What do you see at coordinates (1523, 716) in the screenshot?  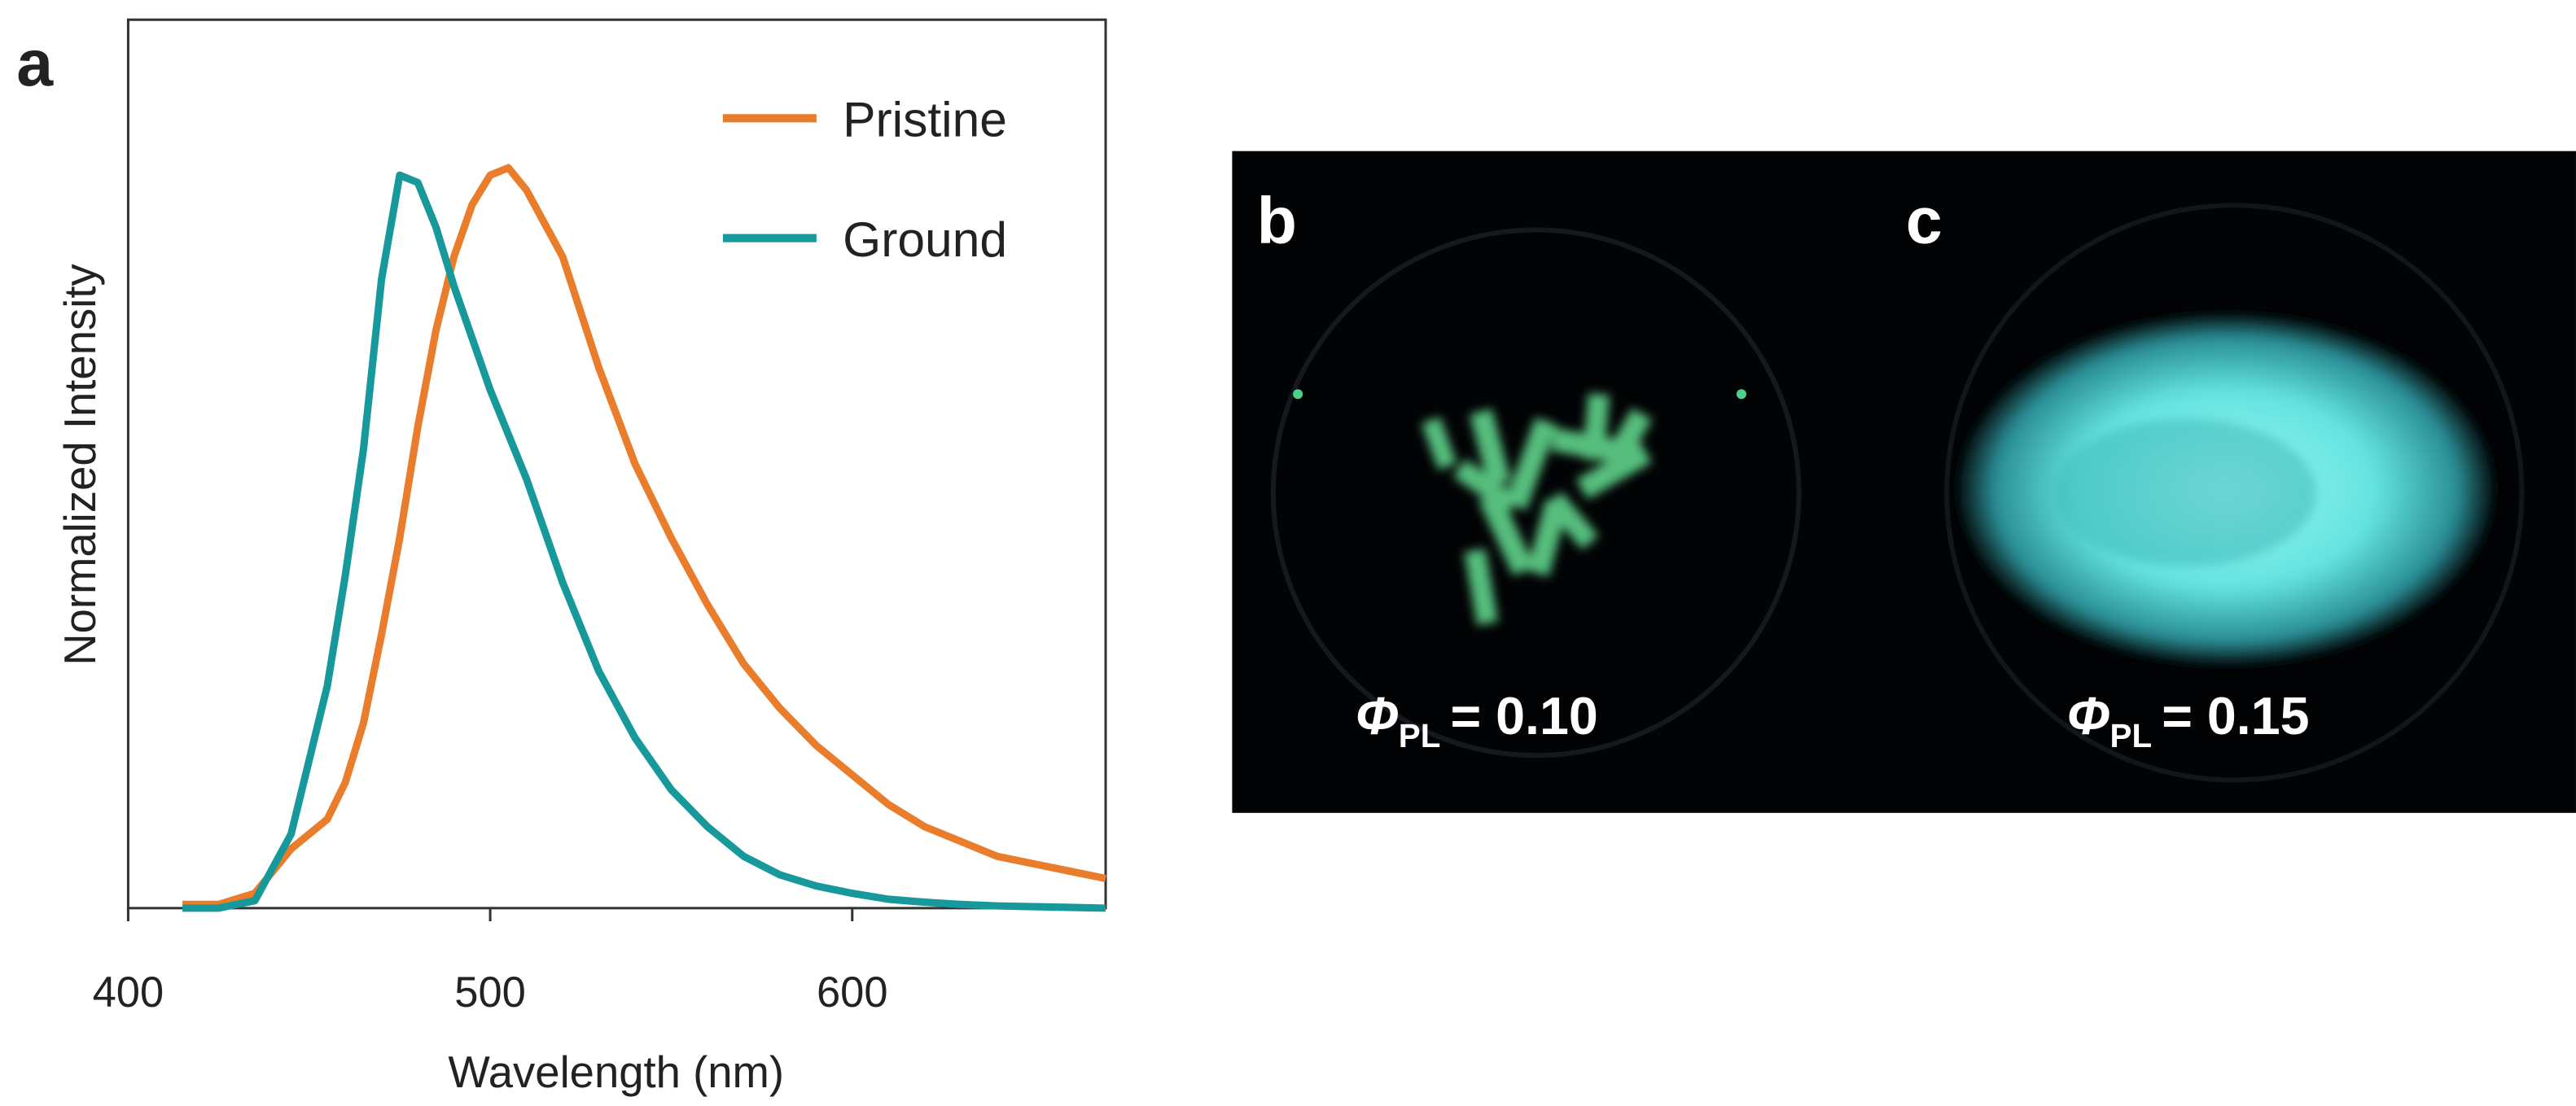 I see `value-text: = 0.10` at bounding box center [1523, 716].